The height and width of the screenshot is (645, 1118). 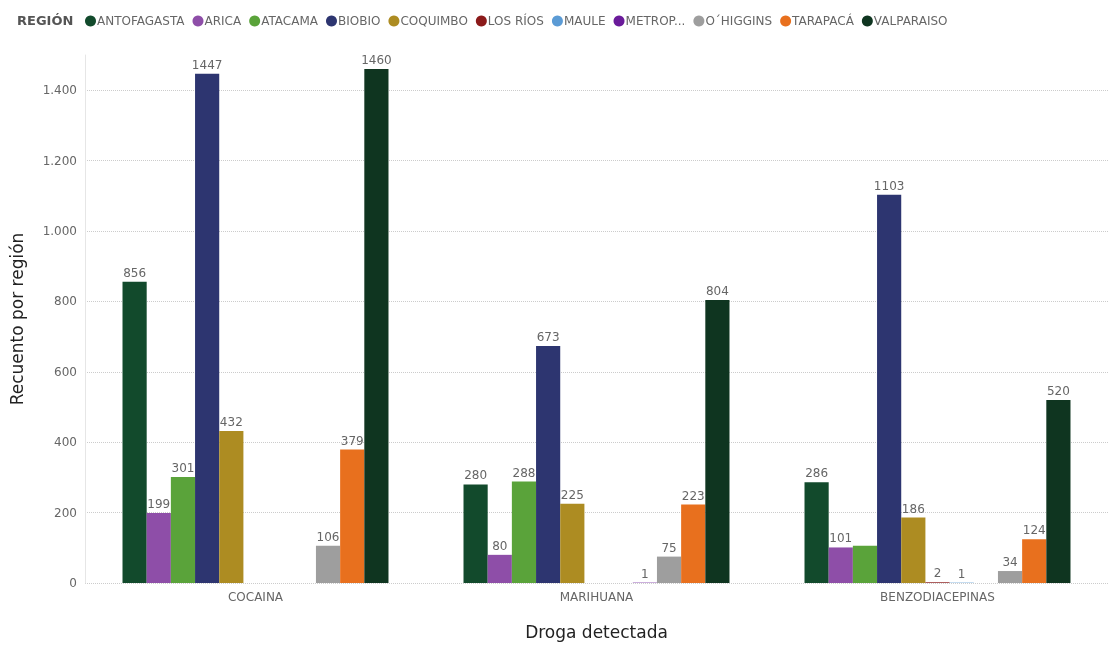 What do you see at coordinates (1058, 390) in the screenshot?
I see `data-label: 520` at bounding box center [1058, 390].